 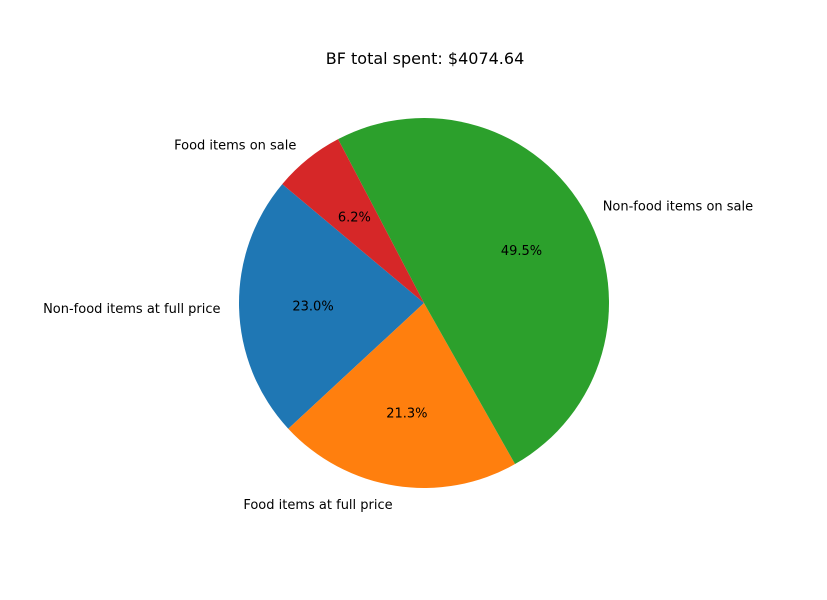 What do you see at coordinates (521, 251) in the screenshot?
I see `pie-percent-label: 49.5%` at bounding box center [521, 251].